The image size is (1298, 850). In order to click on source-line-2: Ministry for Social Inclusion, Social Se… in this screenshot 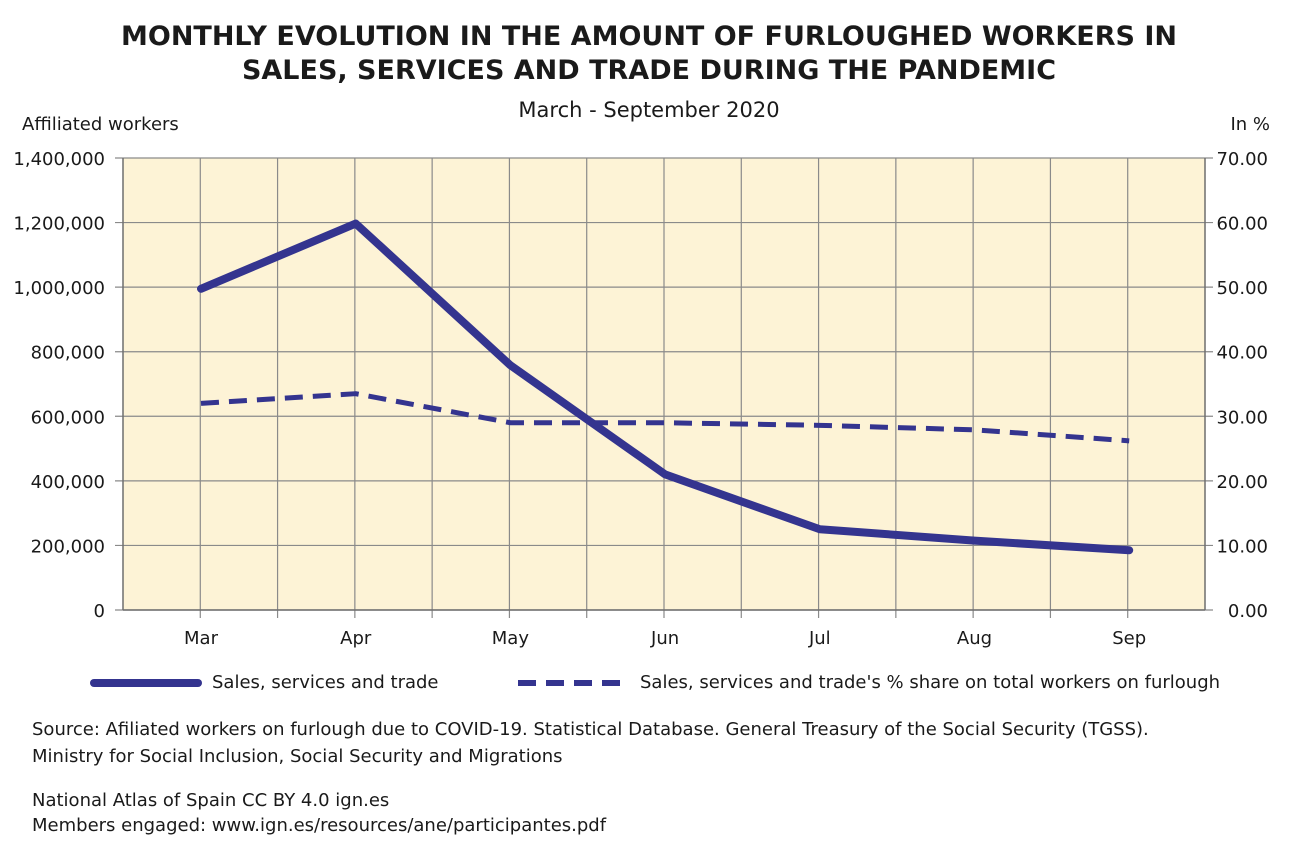, I will do `click(297, 756)`.